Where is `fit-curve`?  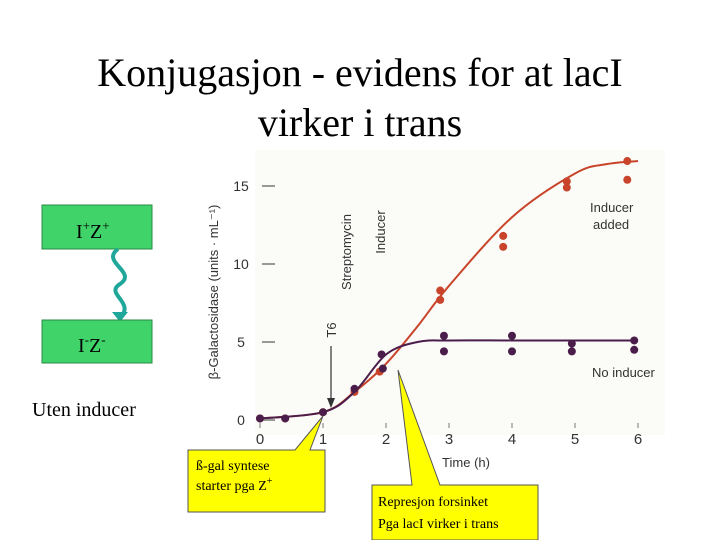 fit-curve is located at coordinates (448, 379).